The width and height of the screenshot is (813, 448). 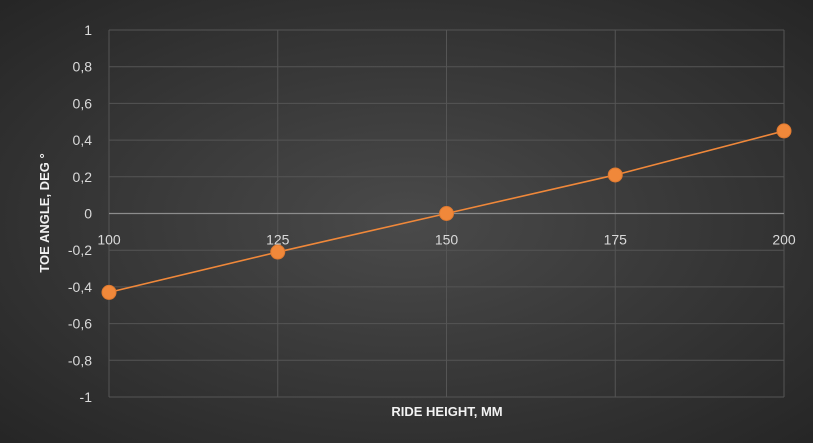 I want to click on x-tick-label: 200, so click(x=784, y=240).